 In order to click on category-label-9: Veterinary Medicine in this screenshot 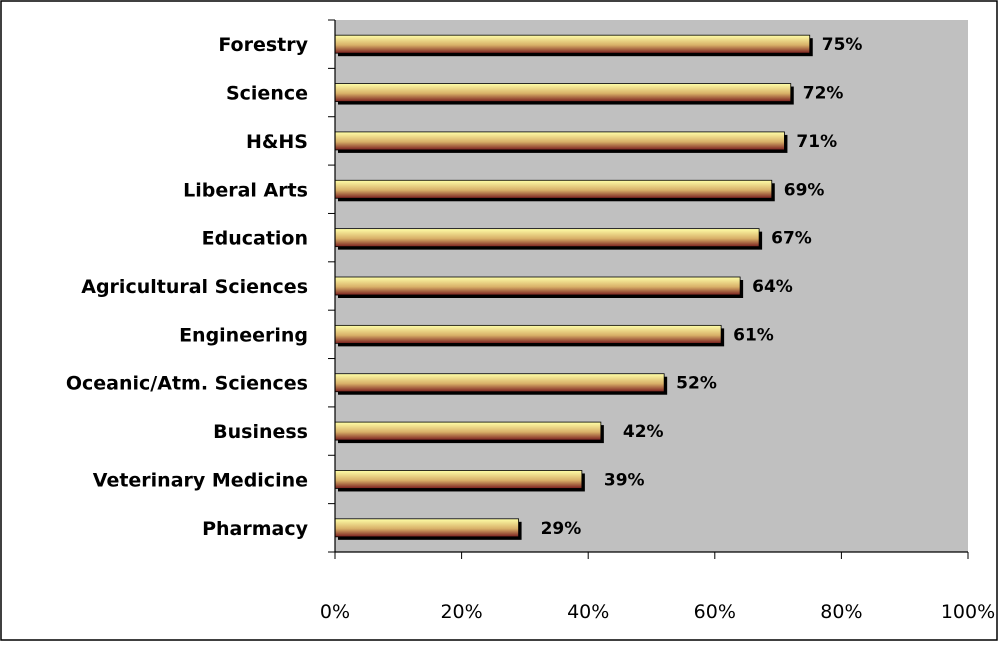, I will do `click(200, 480)`.